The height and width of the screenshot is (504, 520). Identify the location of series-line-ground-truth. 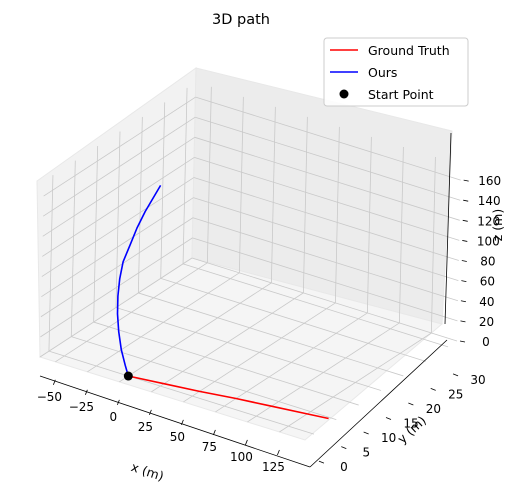
(228, 397).